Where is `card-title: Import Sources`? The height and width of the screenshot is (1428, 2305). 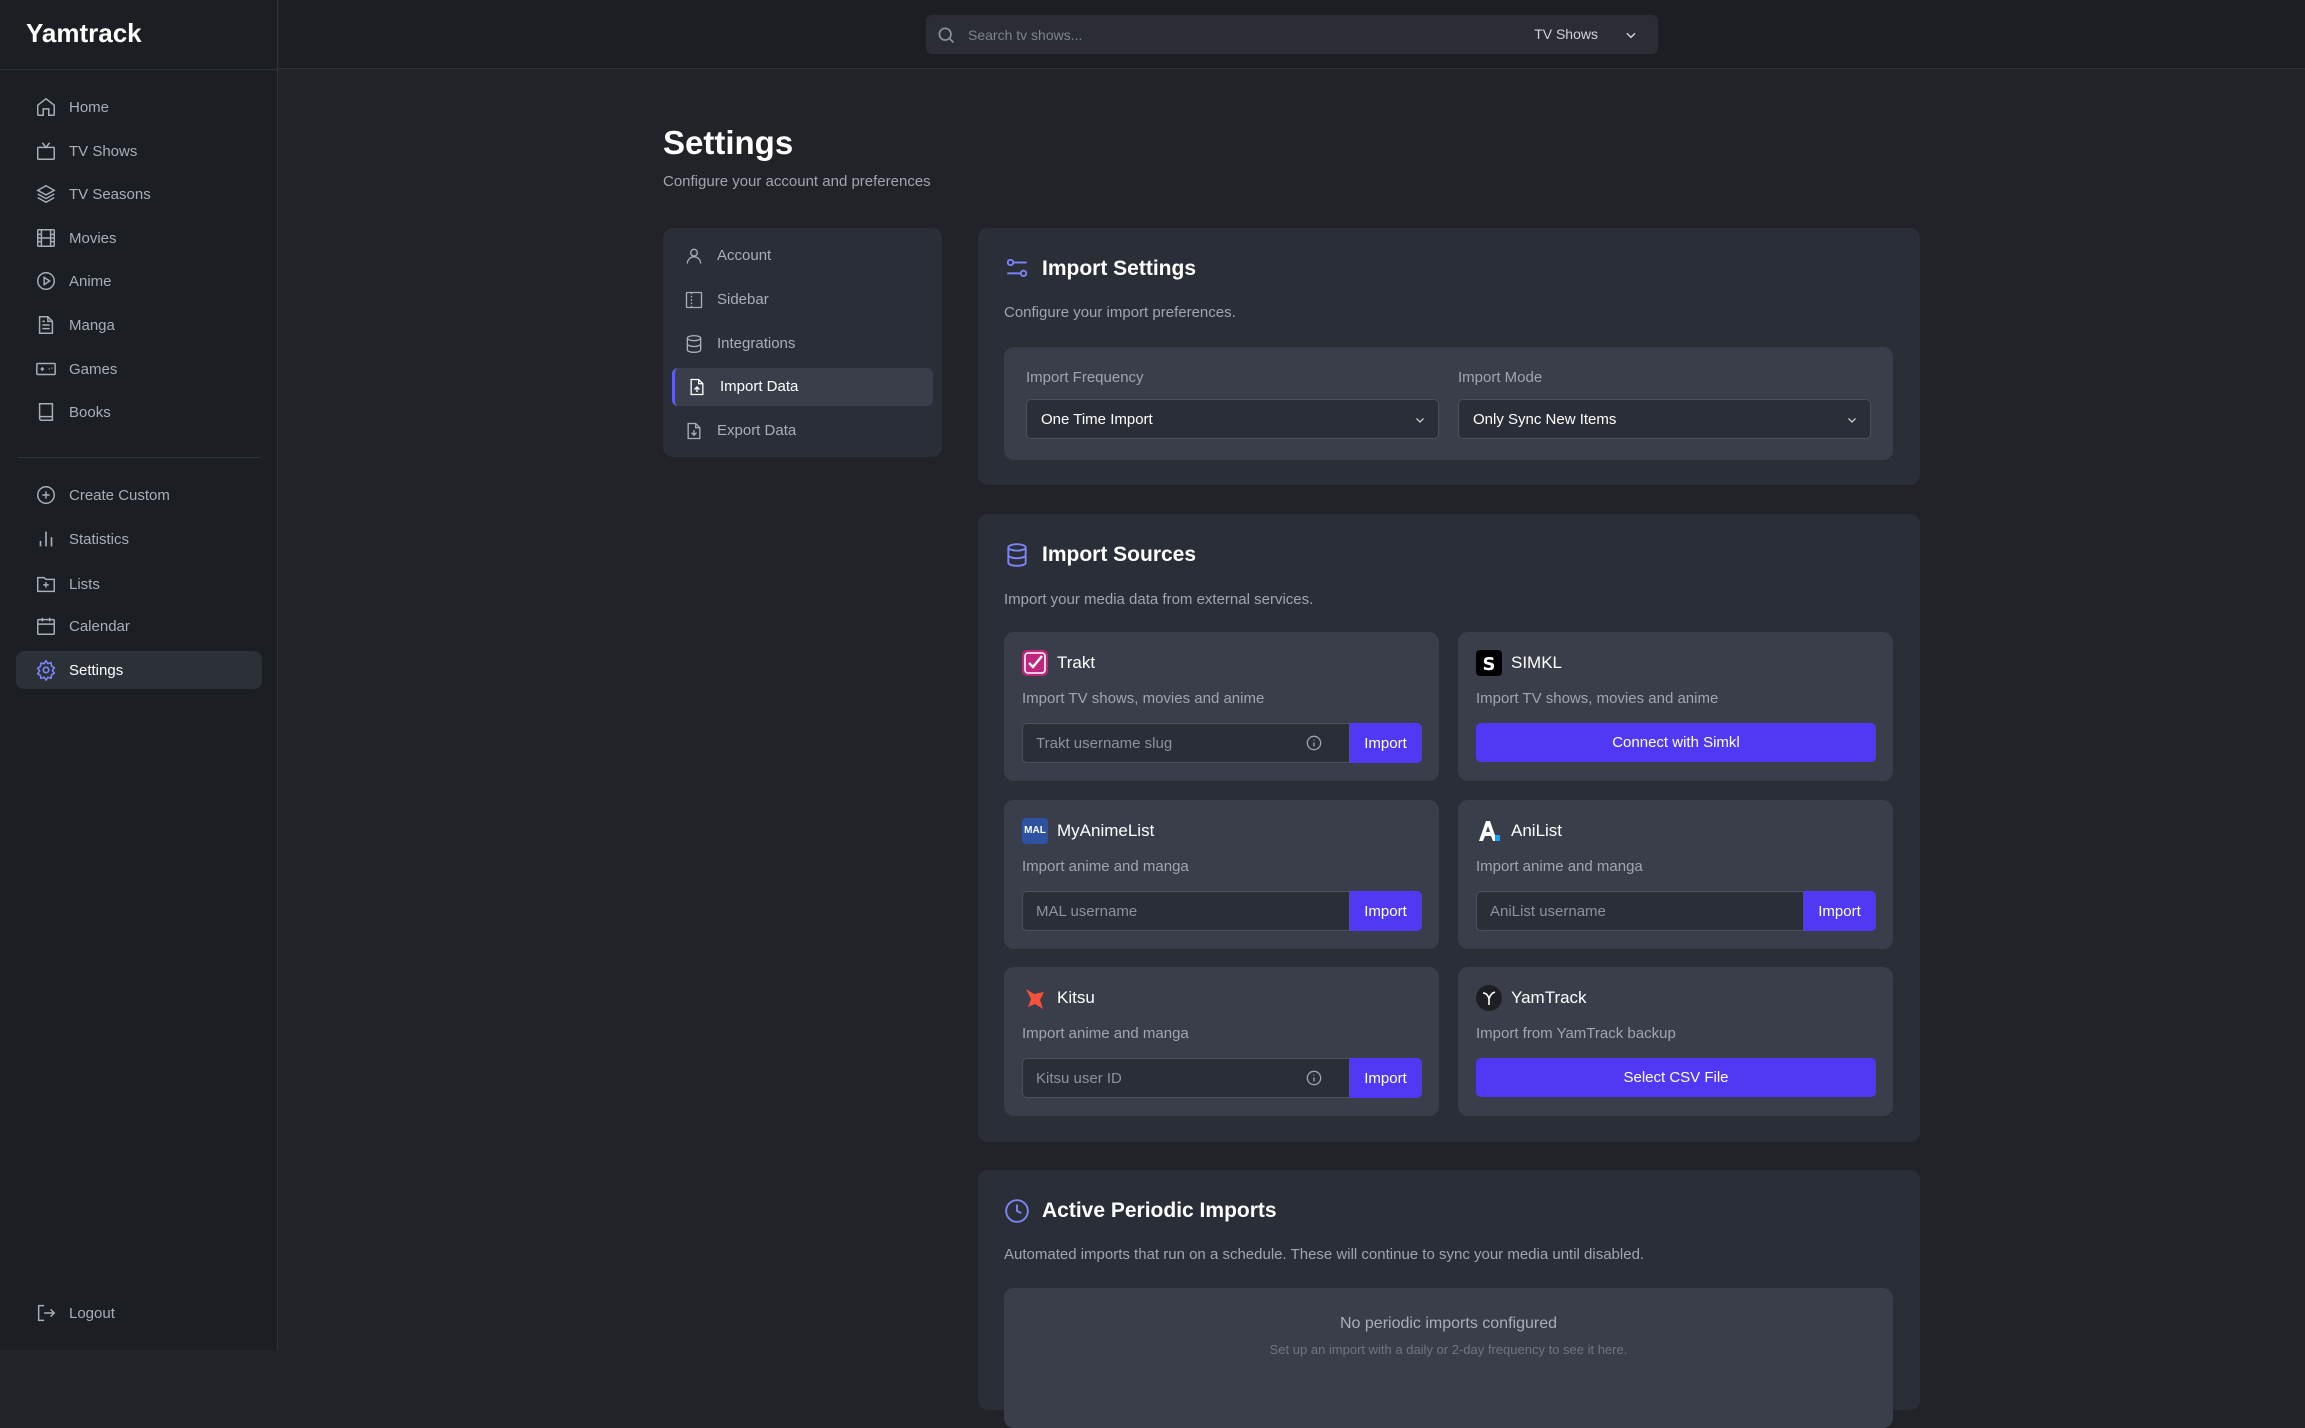
card-title: Import Sources is located at coordinates (1119, 554).